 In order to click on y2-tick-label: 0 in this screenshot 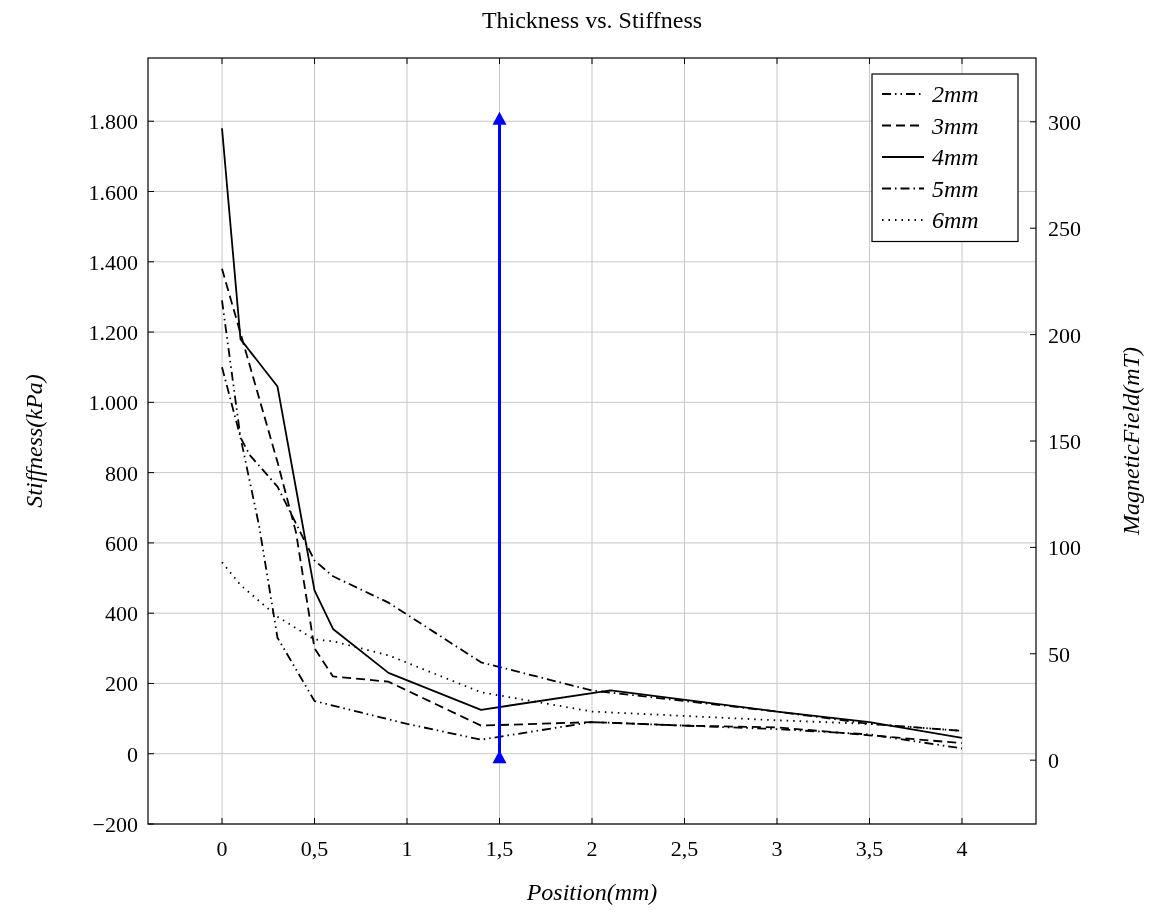, I will do `click(1053, 761)`.